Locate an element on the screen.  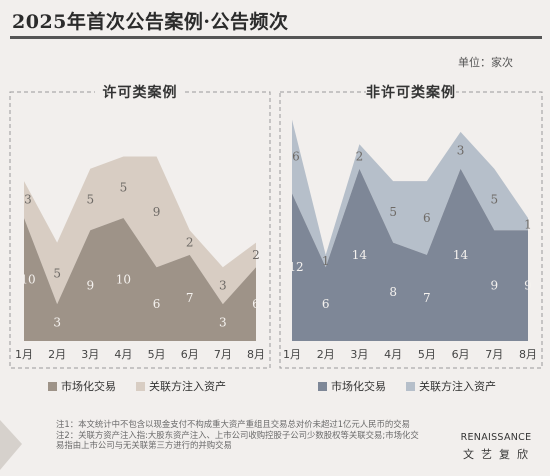
left-x-tick-label: 1月 is located at coordinates (24, 354).